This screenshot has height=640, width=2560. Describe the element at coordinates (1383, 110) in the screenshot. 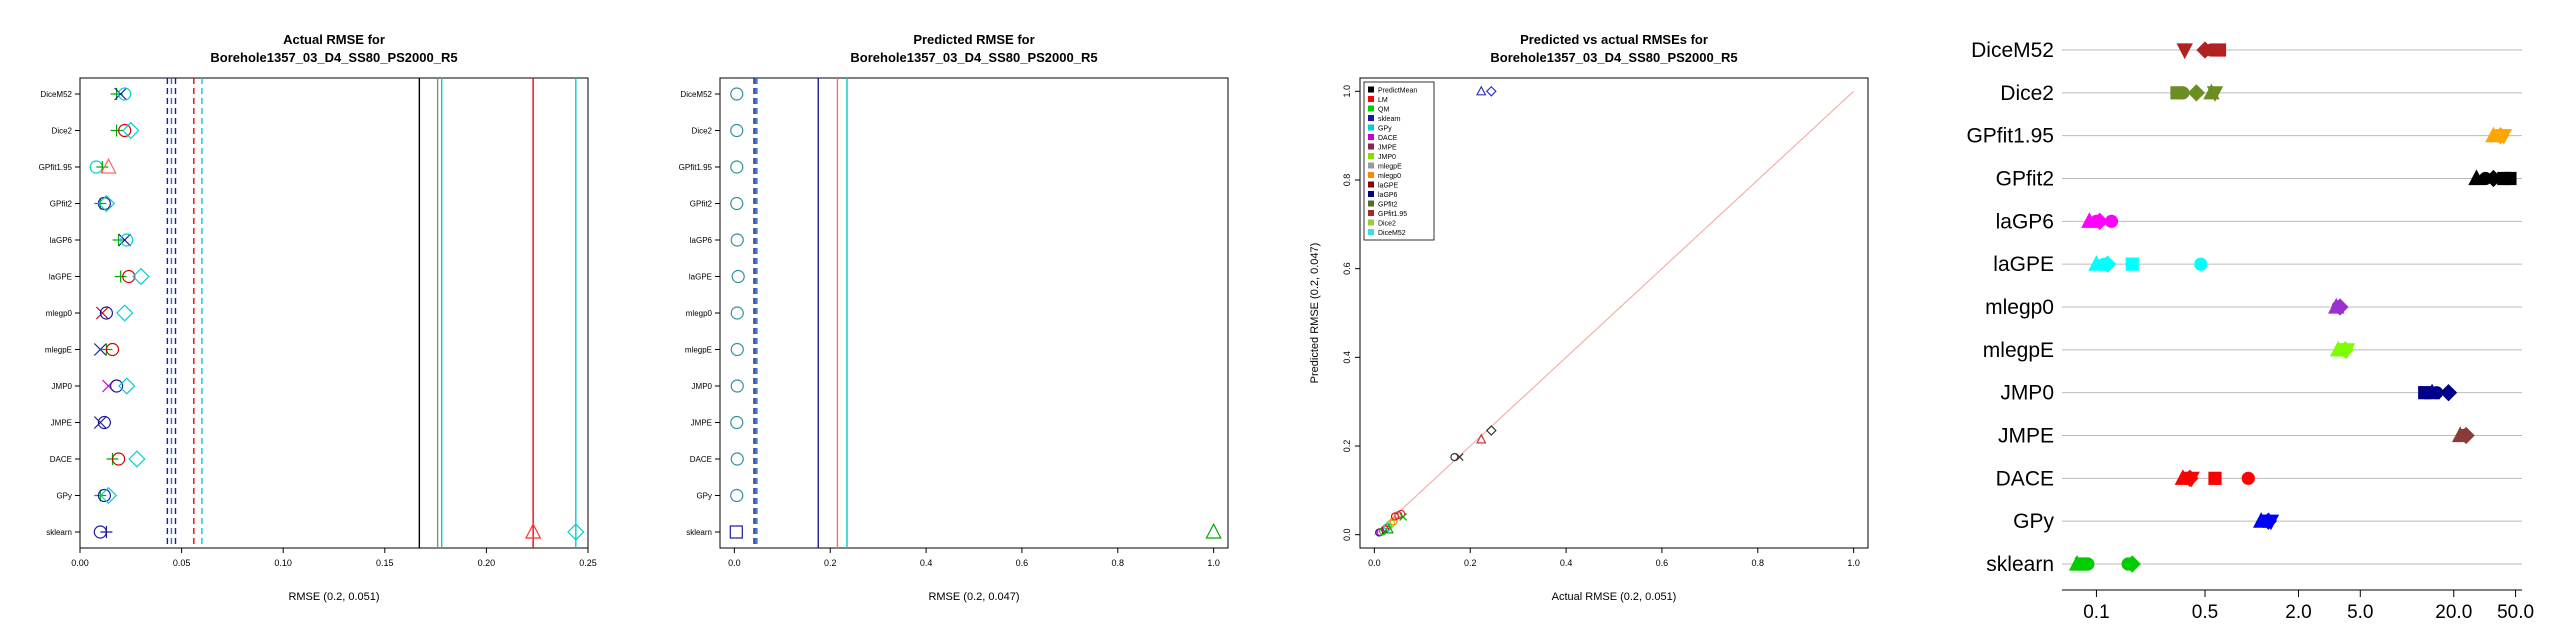

I see `legend-label: QM` at that location.